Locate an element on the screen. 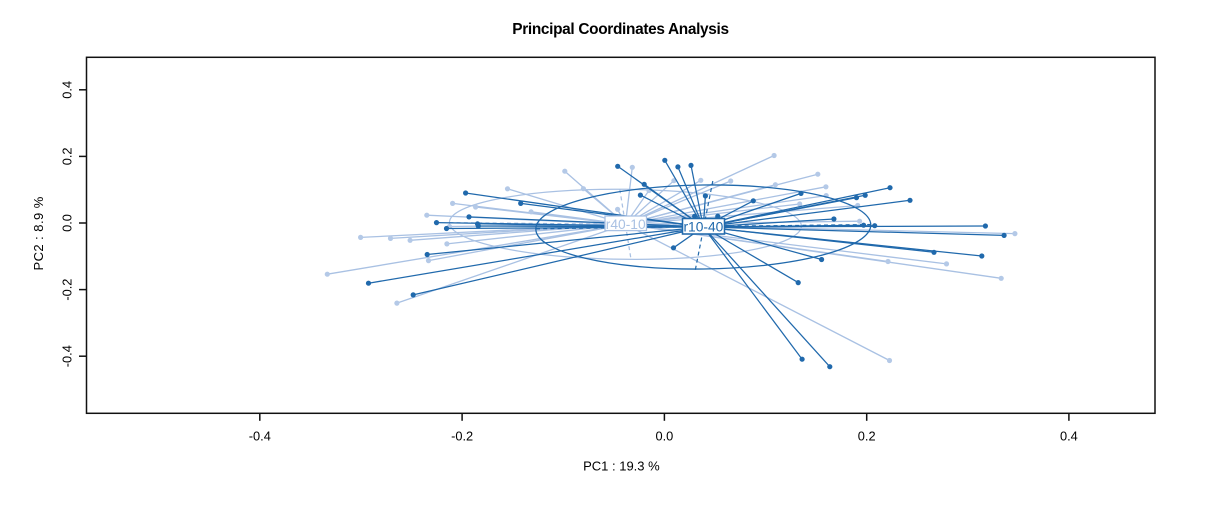  svg-text: PC2 : 8.9 % is located at coordinates (38, 233).